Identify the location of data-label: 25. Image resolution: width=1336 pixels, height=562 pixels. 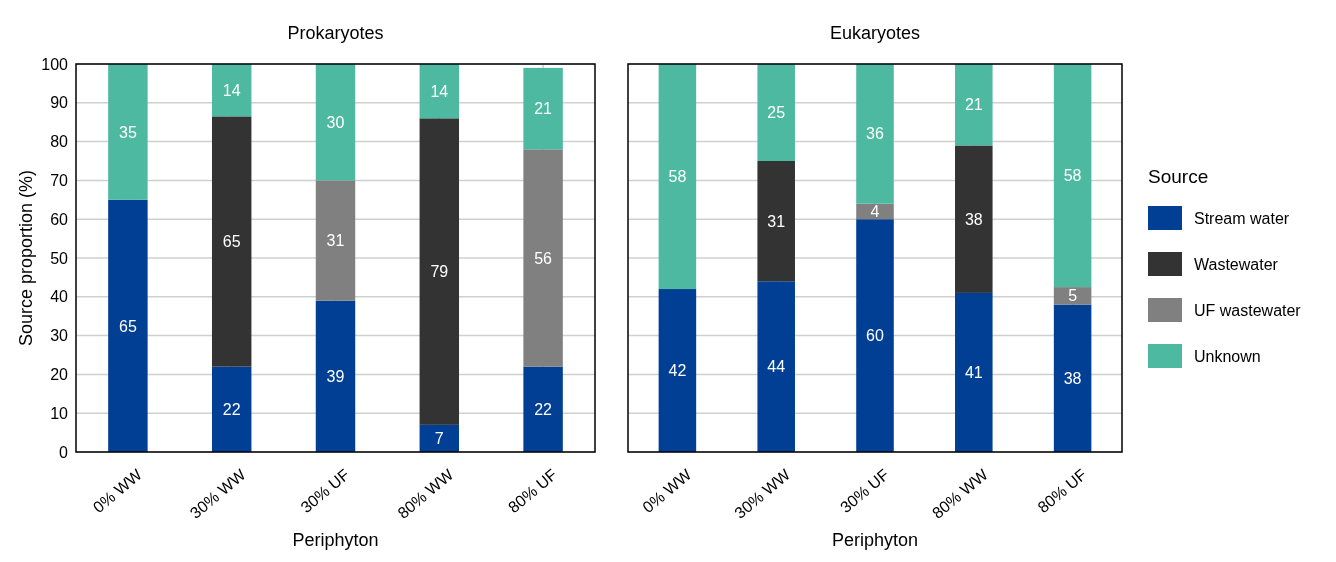
(776, 113).